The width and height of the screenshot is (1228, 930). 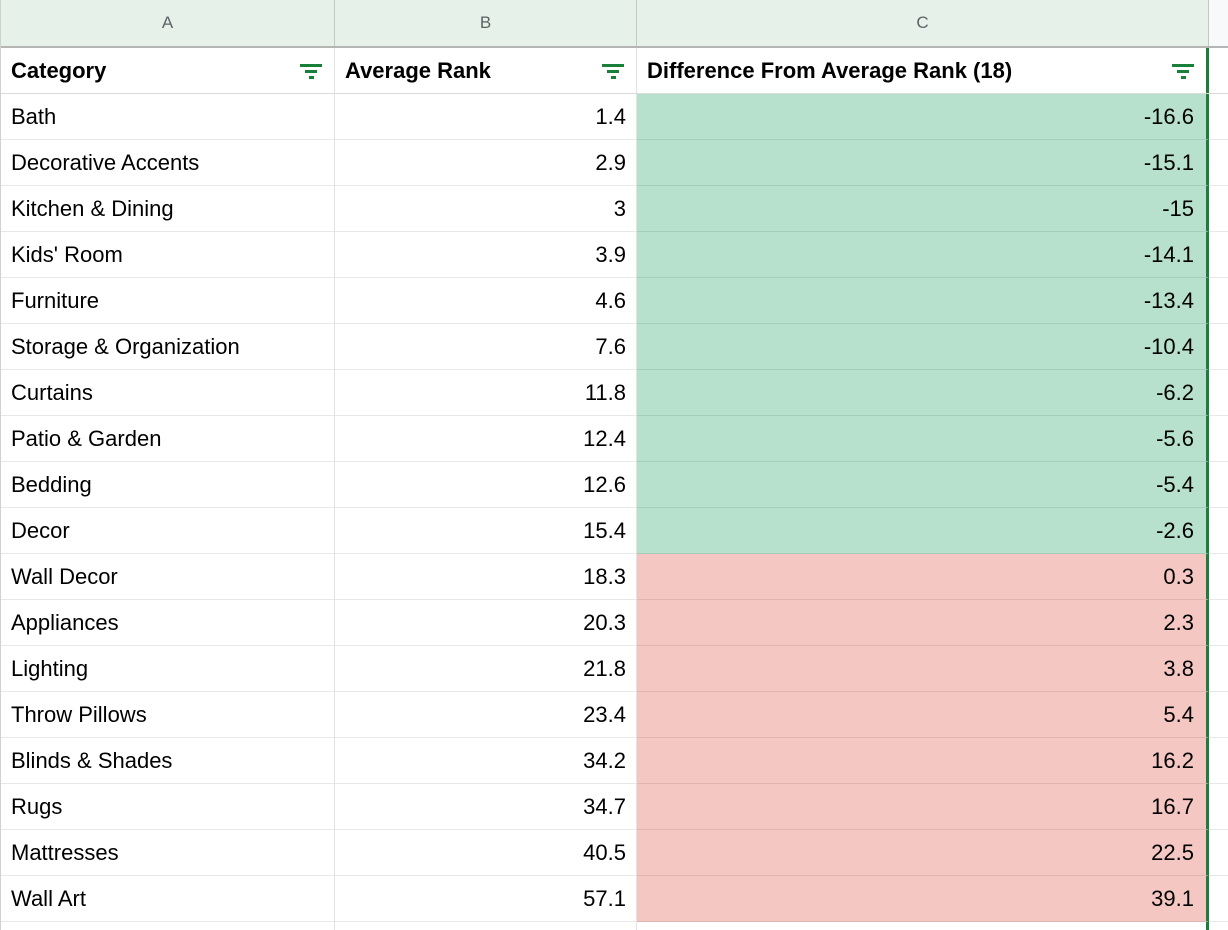 I want to click on header-cell-difference: Difference From Average Rank (18), so click(x=923, y=70).